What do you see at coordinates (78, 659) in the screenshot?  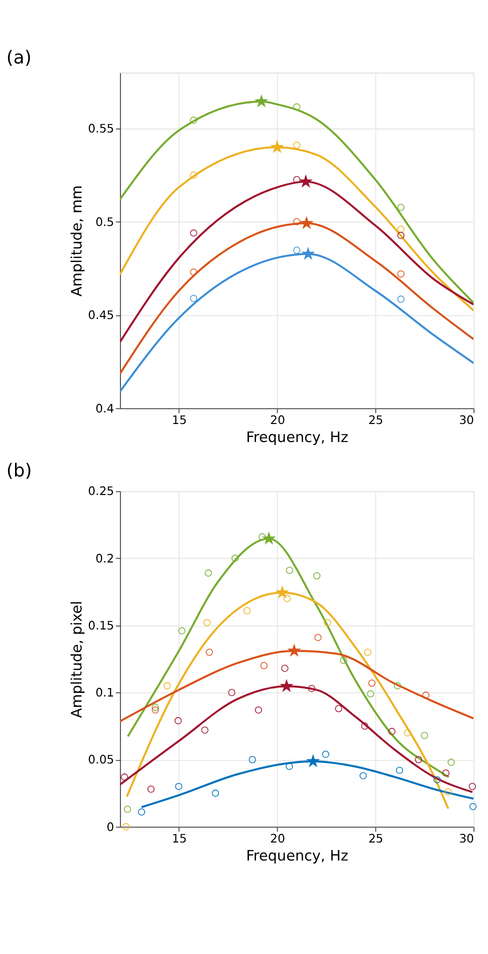 I see `y-axis-title: Amplitude, pixel` at bounding box center [78, 659].